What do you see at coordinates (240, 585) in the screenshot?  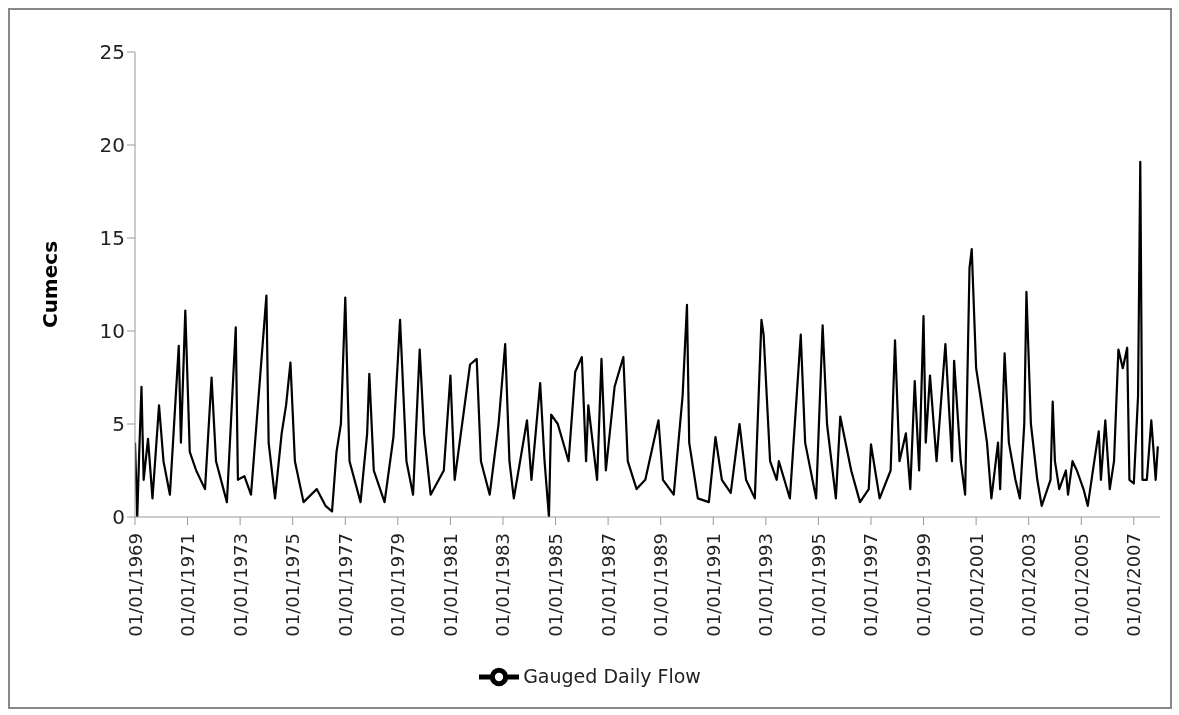 I see `x-tick-label: 01/01/1973` at bounding box center [240, 585].